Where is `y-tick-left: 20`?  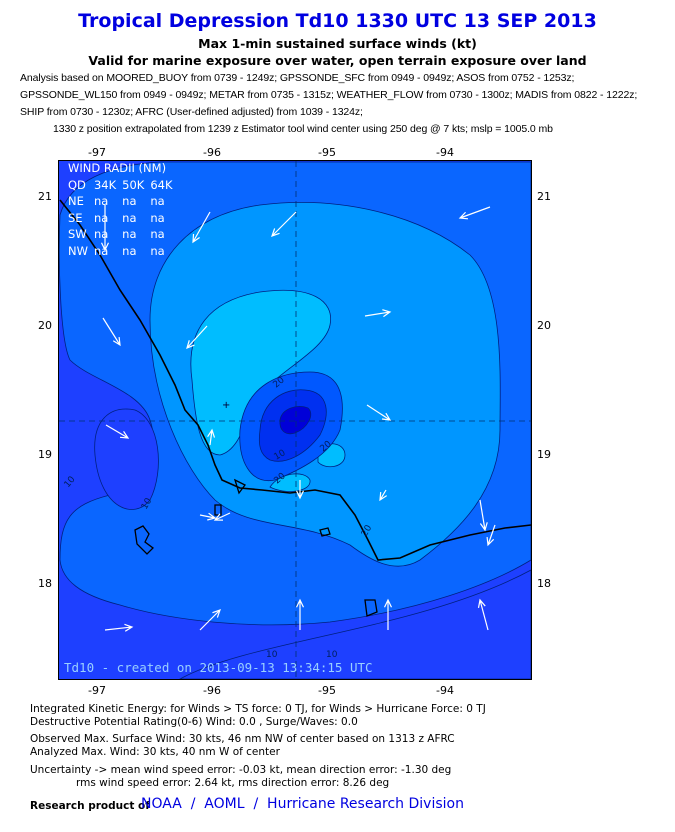 y-tick-left: 20 is located at coordinates (45, 325).